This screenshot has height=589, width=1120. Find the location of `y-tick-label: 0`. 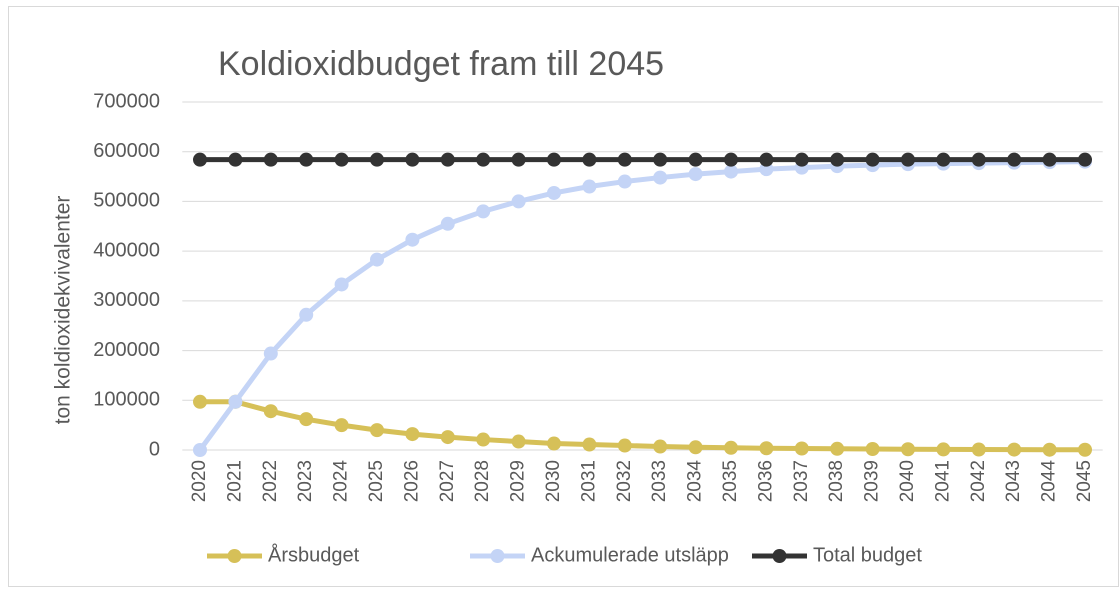

y-tick-label: 0 is located at coordinates (154, 449).